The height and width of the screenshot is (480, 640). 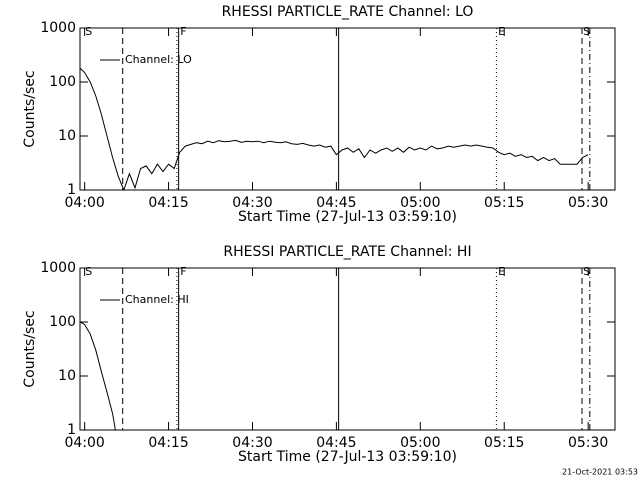 What do you see at coordinates (600, 472) in the screenshot?
I see `footer: 21-Oct-2021 03:53` at bounding box center [600, 472].